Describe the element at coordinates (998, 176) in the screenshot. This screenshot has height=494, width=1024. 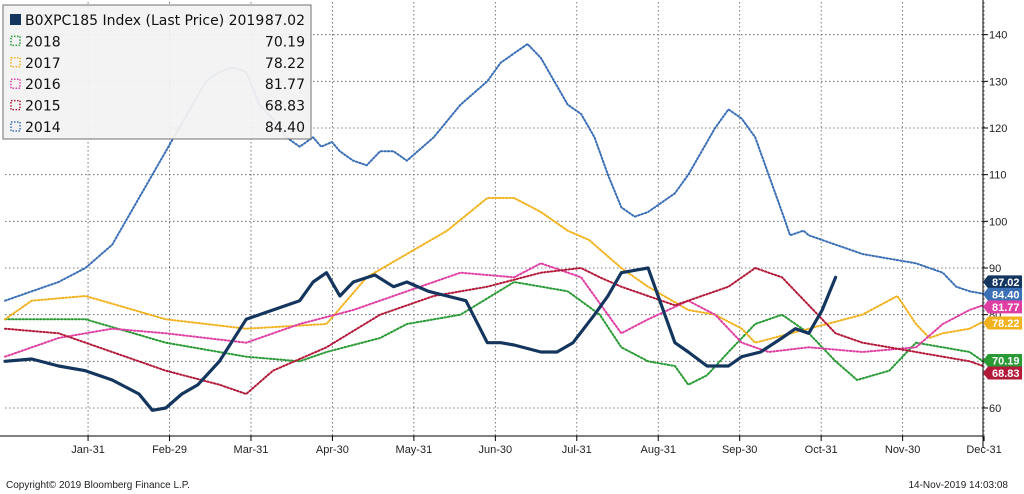
I see `y-tick-label: 110` at that location.